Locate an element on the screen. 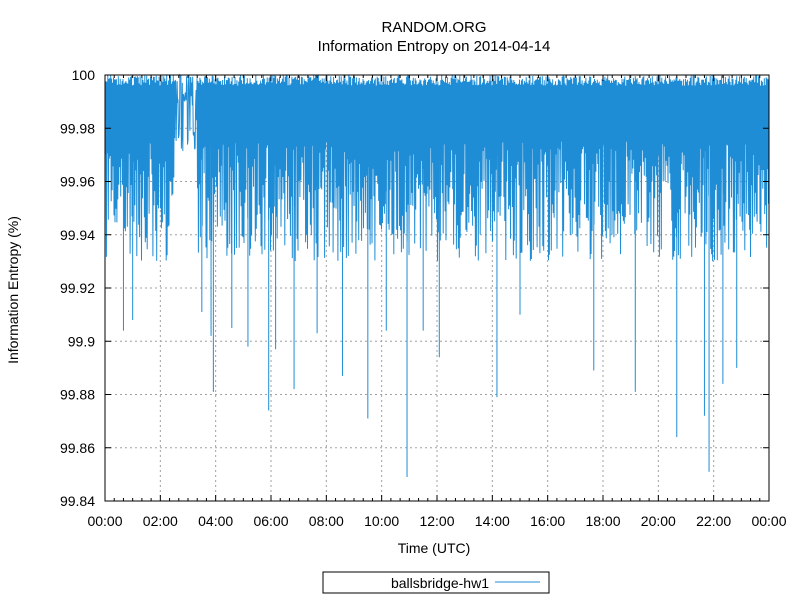 This screenshot has width=800, height=600. y-tick-label: 100 is located at coordinates (84, 75).